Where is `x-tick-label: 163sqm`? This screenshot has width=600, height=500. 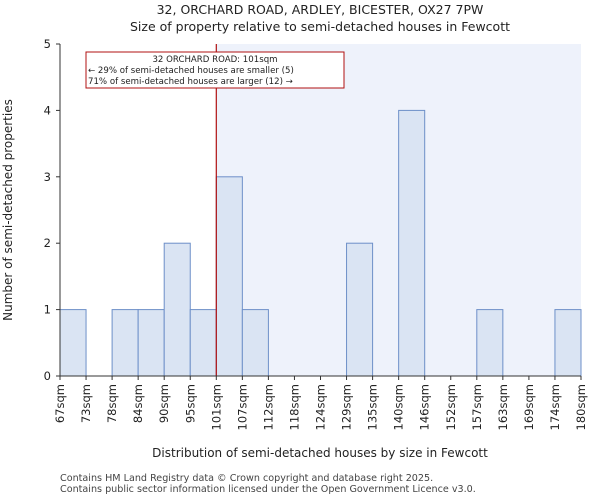
x-tick-label: 163sqm is located at coordinates (503, 407).